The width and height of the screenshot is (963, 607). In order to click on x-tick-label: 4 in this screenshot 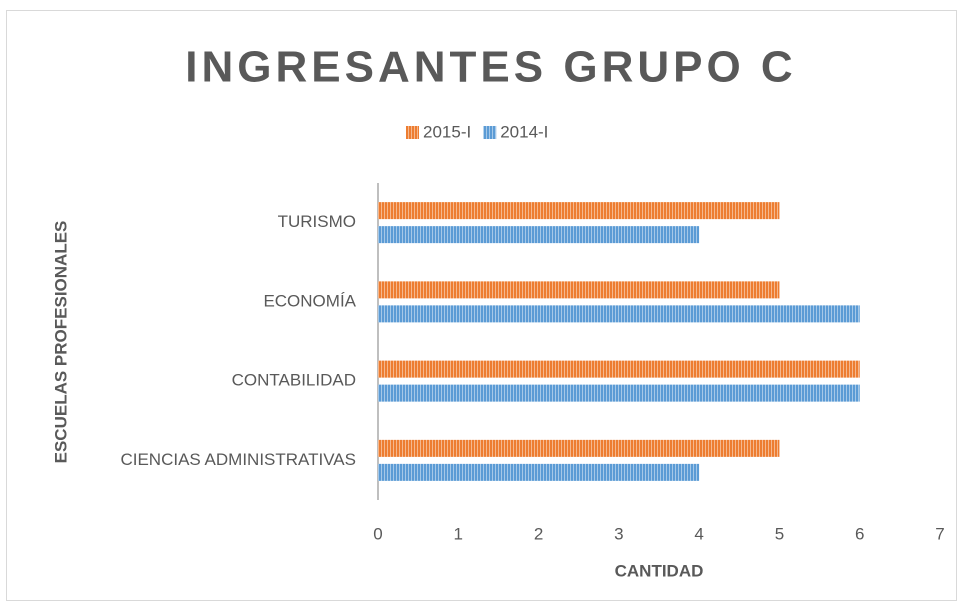, I will do `click(698, 533)`.